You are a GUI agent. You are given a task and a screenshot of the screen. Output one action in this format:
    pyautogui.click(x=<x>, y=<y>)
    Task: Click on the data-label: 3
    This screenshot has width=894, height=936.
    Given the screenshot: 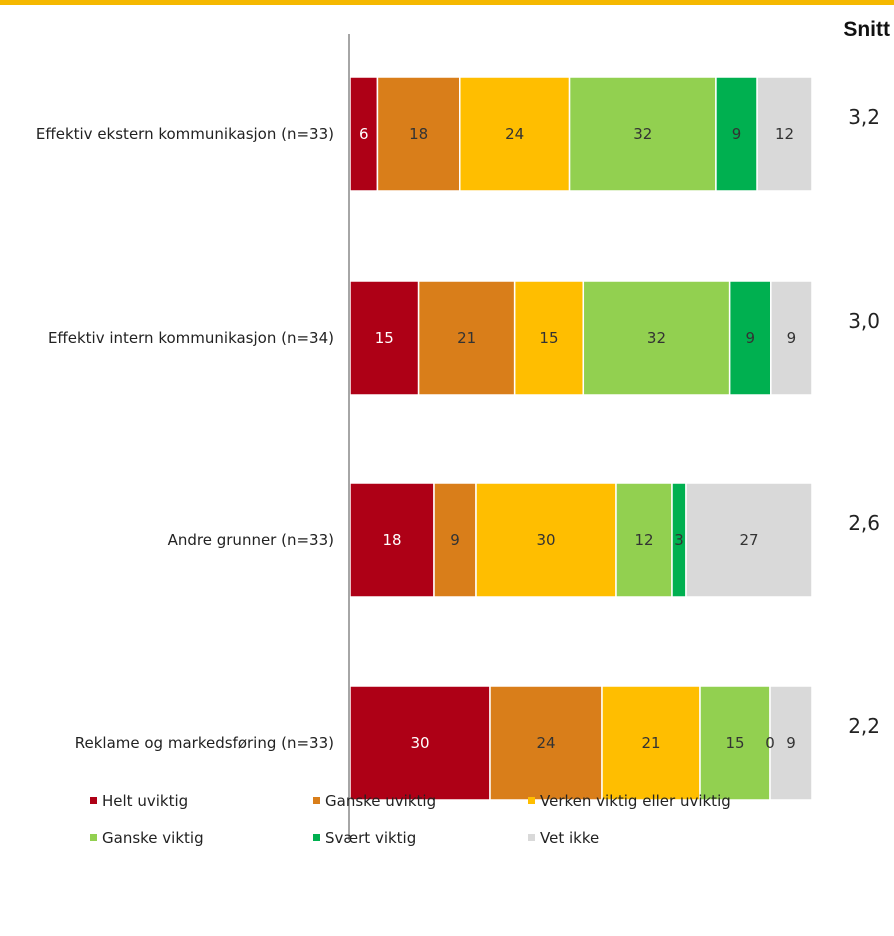 What is the action you would take?
    pyautogui.click(x=679, y=540)
    